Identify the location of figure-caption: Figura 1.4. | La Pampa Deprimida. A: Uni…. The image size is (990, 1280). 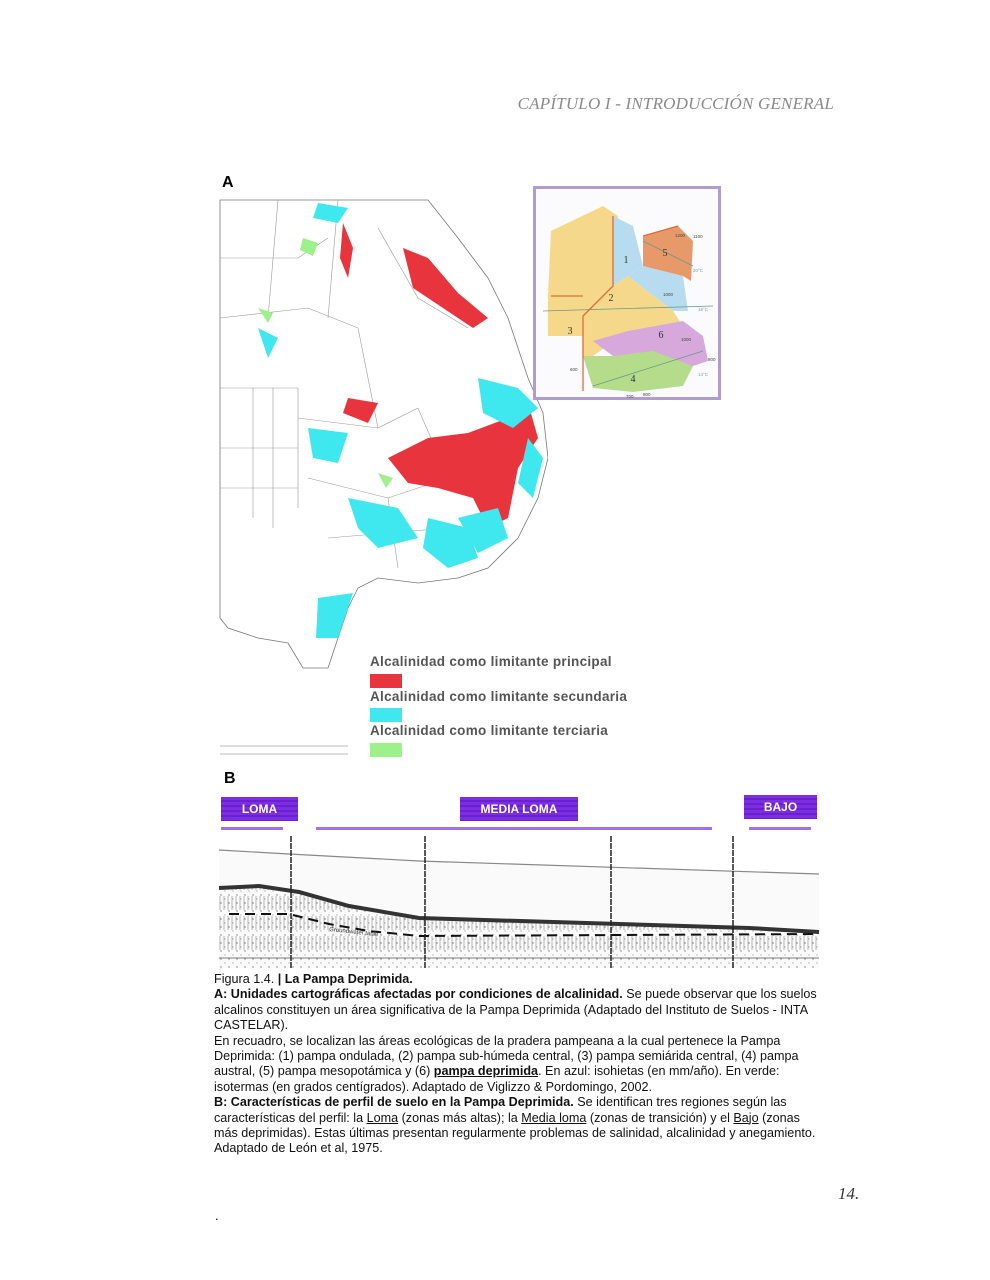
(519, 1064).